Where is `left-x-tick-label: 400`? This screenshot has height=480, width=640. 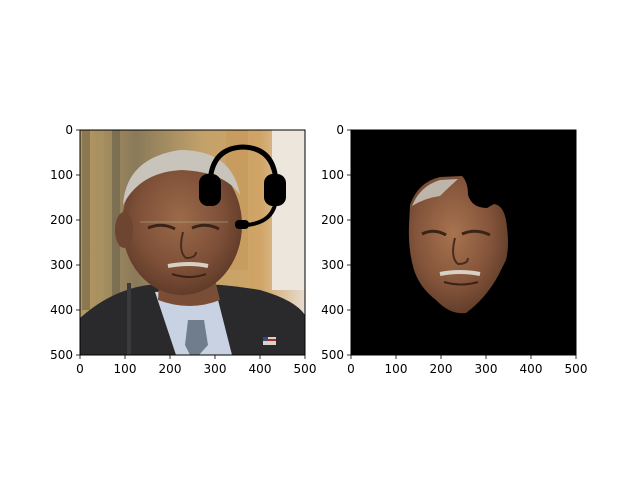 left-x-tick-label: 400 is located at coordinates (260, 369).